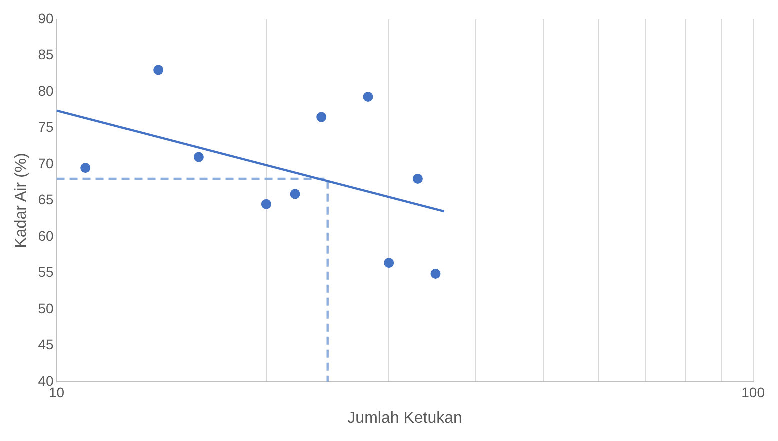 This screenshot has width=778, height=441. What do you see at coordinates (46, 18) in the screenshot?
I see `y-tick-label: 90` at bounding box center [46, 18].